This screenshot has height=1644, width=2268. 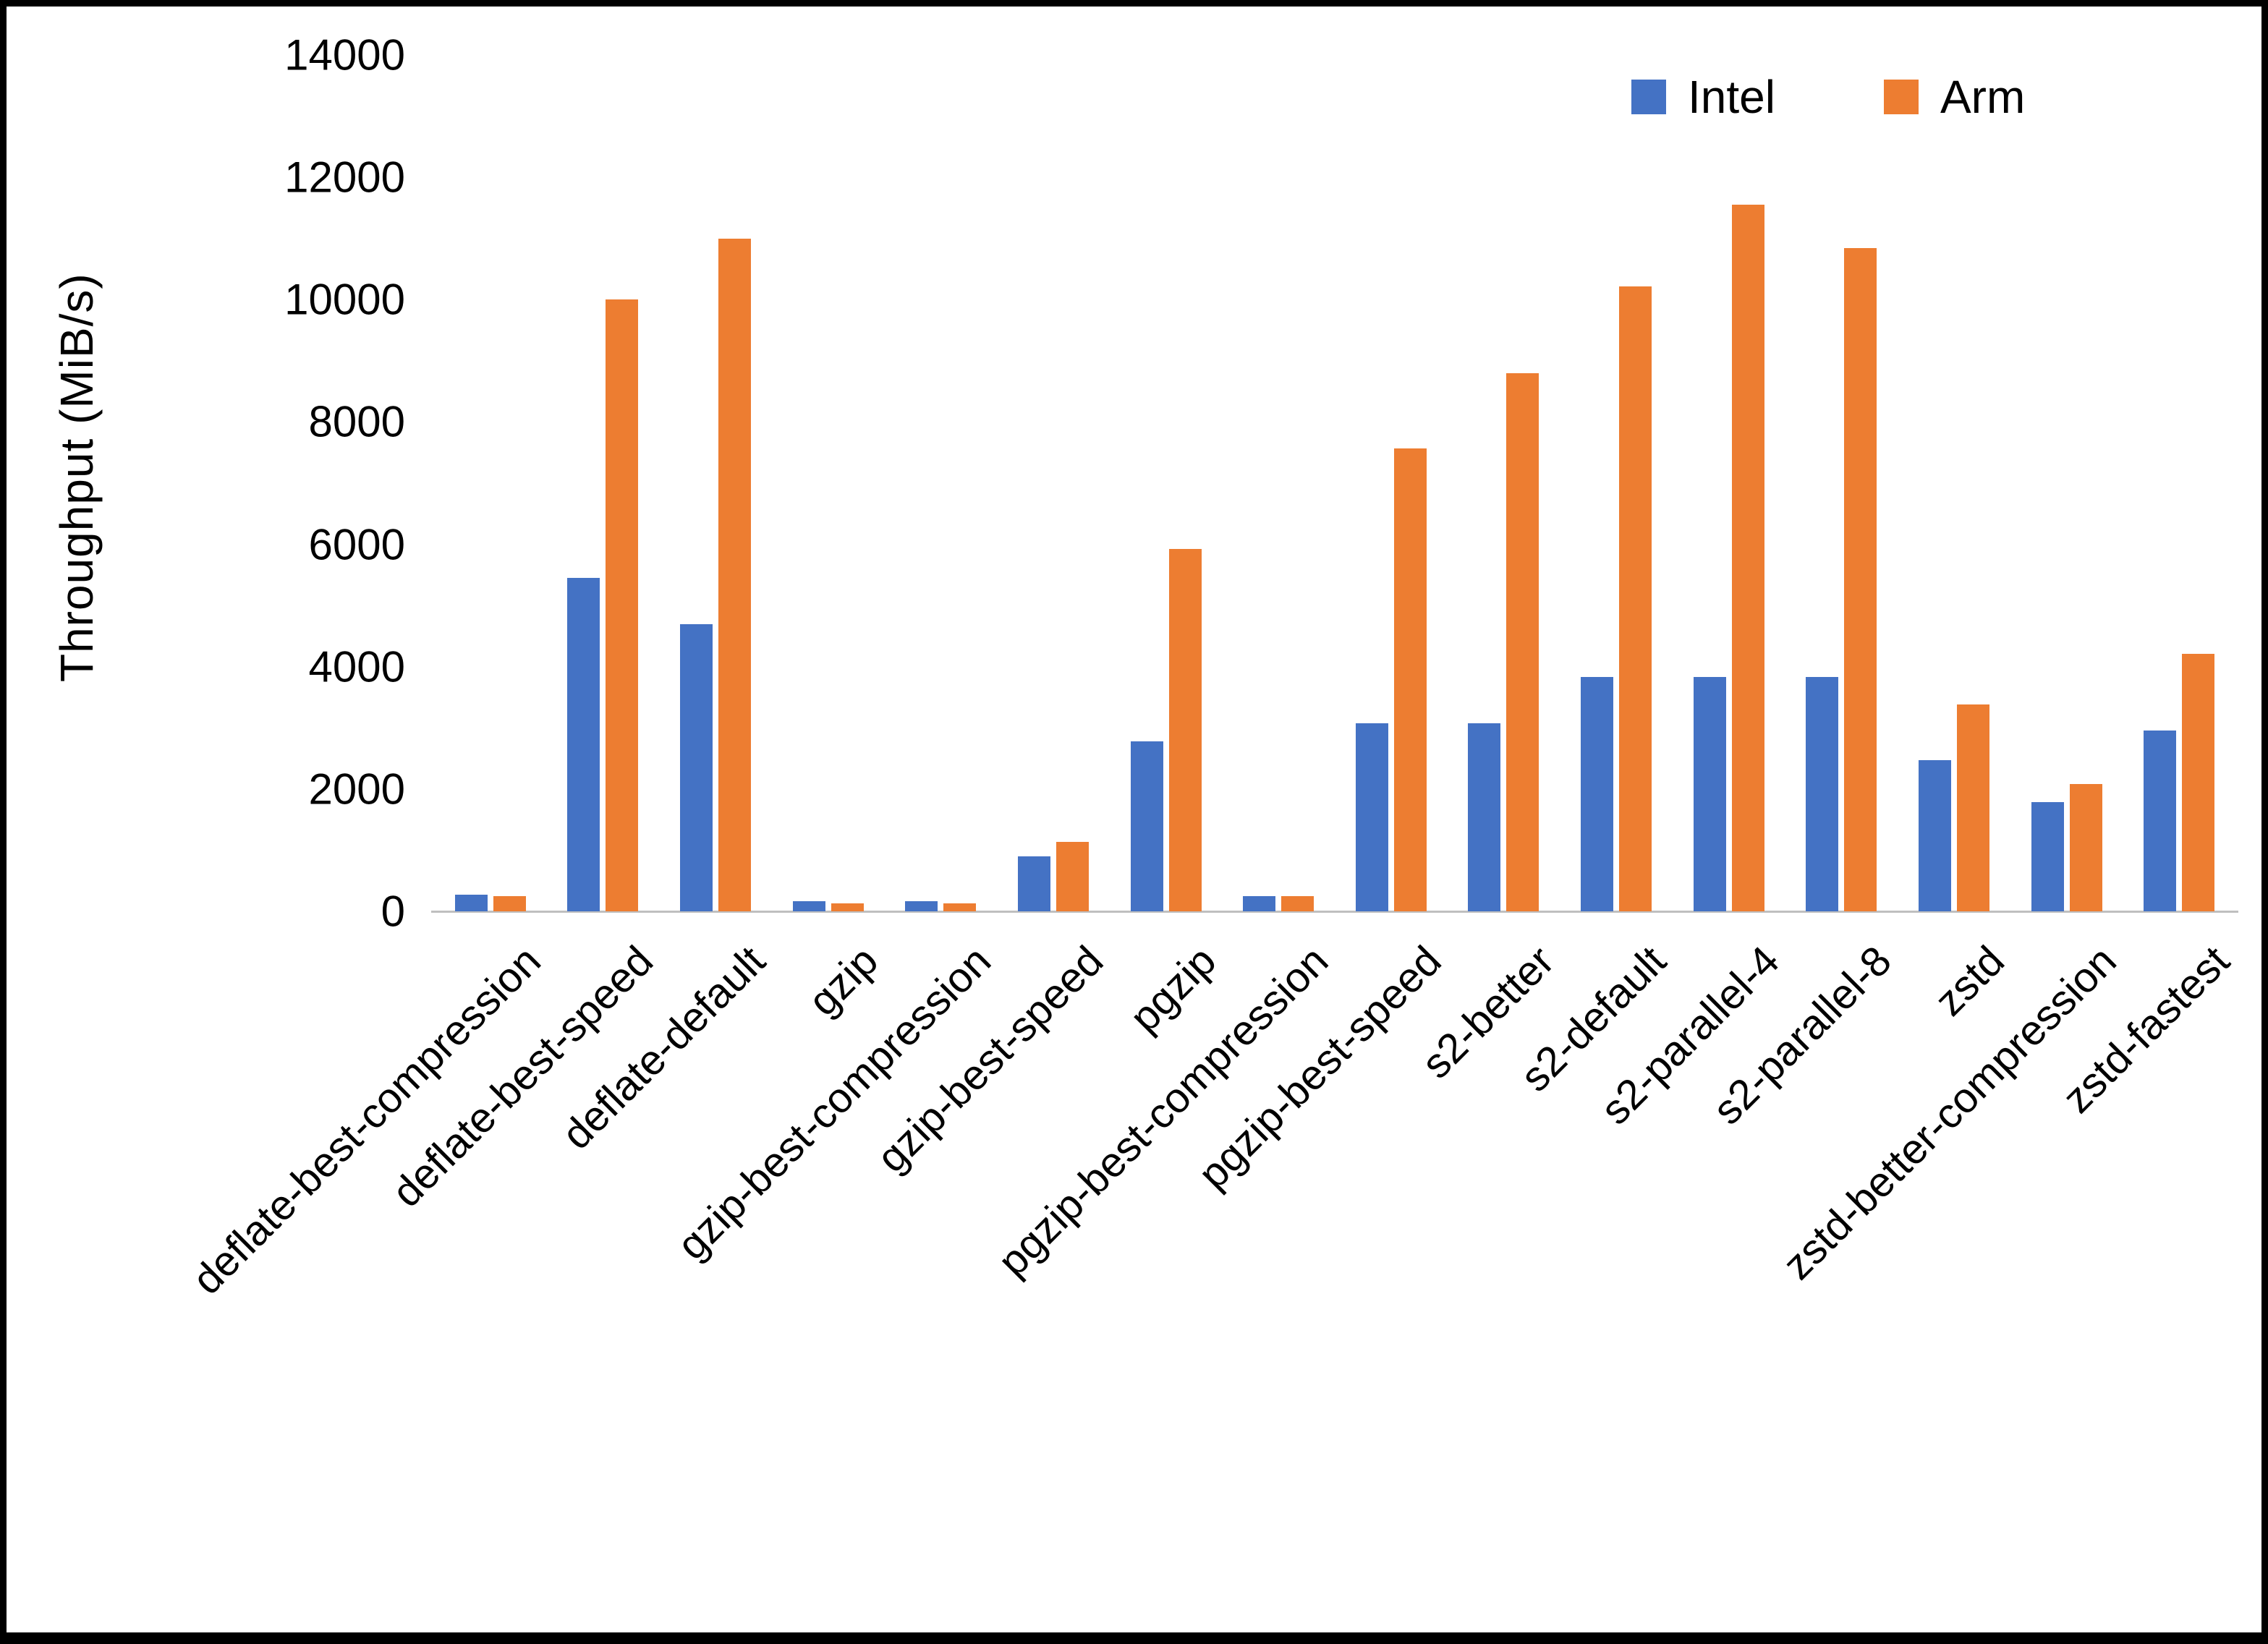 What do you see at coordinates (1597, 794) in the screenshot?
I see `bar-intel-s2-default` at bounding box center [1597, 794].